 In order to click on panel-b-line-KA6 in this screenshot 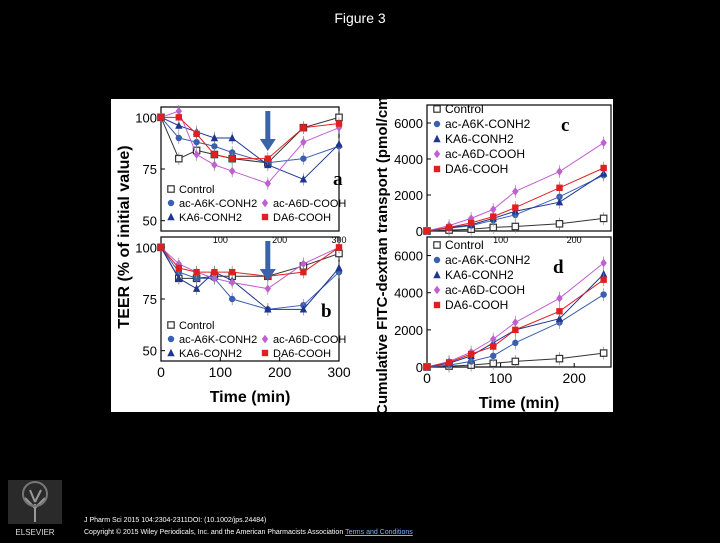, I will do `click(250, 278)`.